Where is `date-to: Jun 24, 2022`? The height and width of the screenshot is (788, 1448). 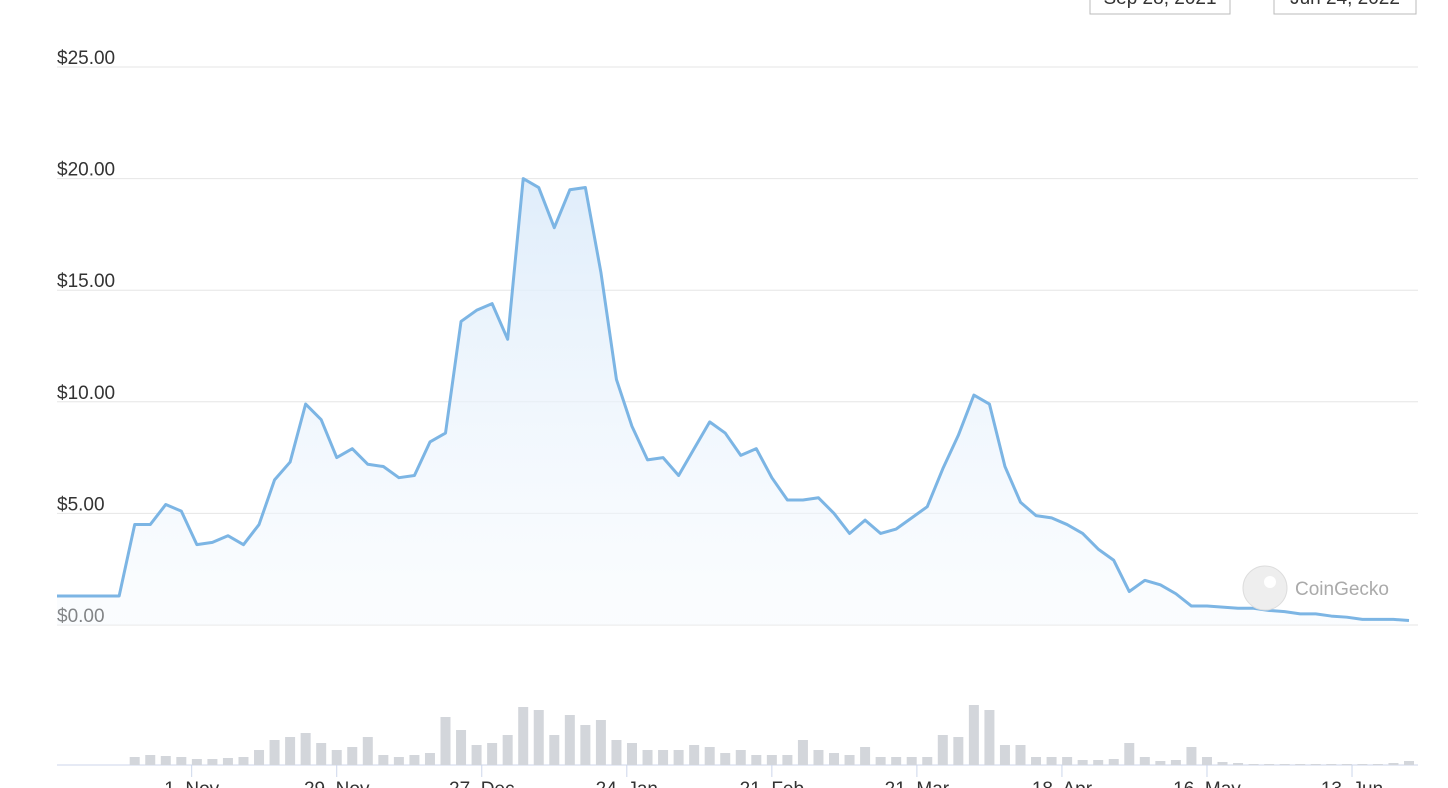 date-to: Jun 24, 2022 is located at coordinates (1345, 4).